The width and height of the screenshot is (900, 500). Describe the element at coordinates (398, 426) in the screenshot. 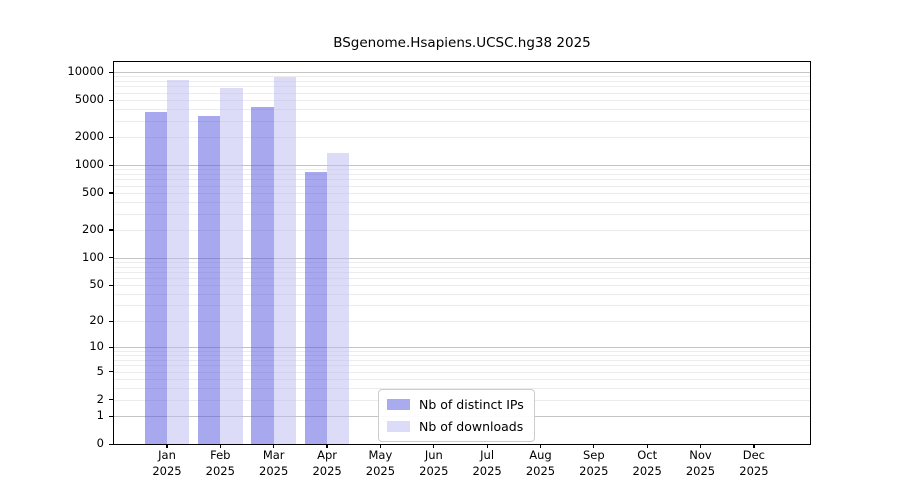

I see `legend-swatch-downloads-icon` at that location.